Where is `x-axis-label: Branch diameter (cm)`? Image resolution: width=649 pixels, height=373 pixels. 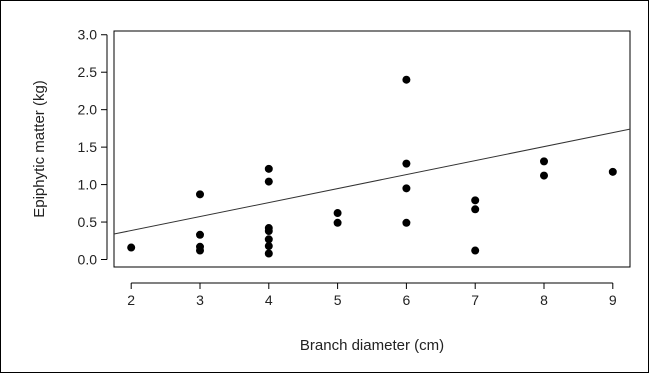
x-axis-label: Branch diameter (cm) is located at coordinates (372, 345).